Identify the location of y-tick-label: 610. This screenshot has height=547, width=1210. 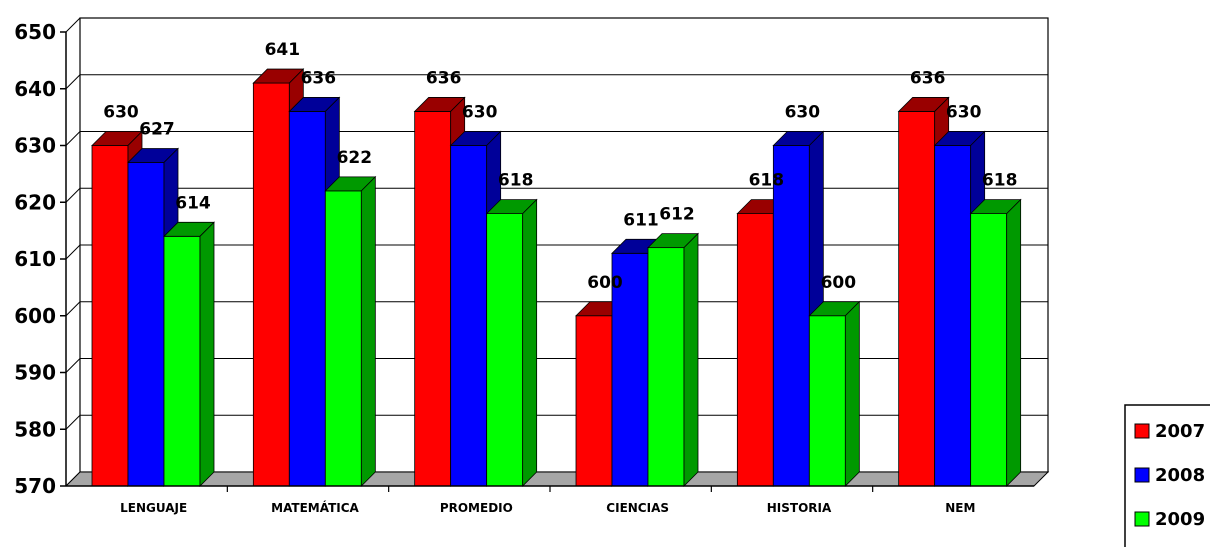
(35, 259).